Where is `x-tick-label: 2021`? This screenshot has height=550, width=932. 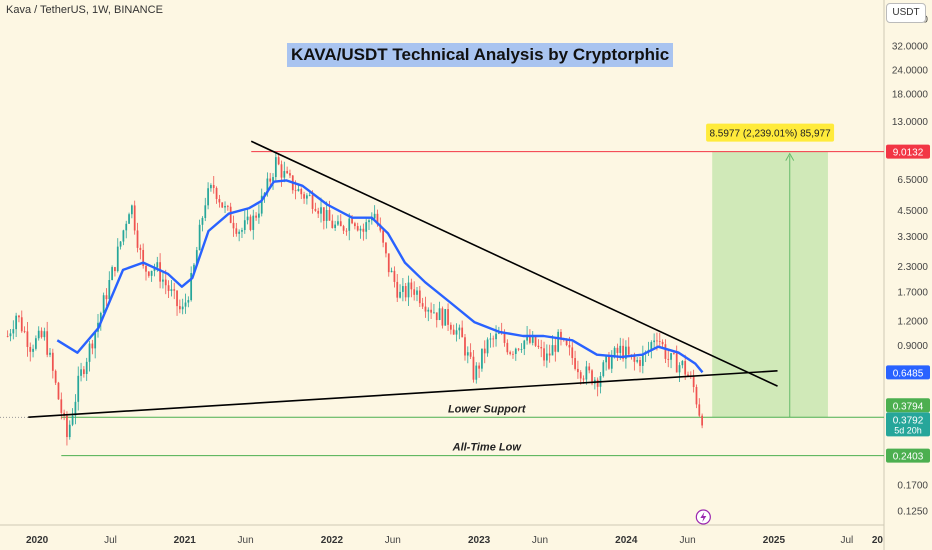 x-tick-label: 2021 is located at coordinates (185, 540).